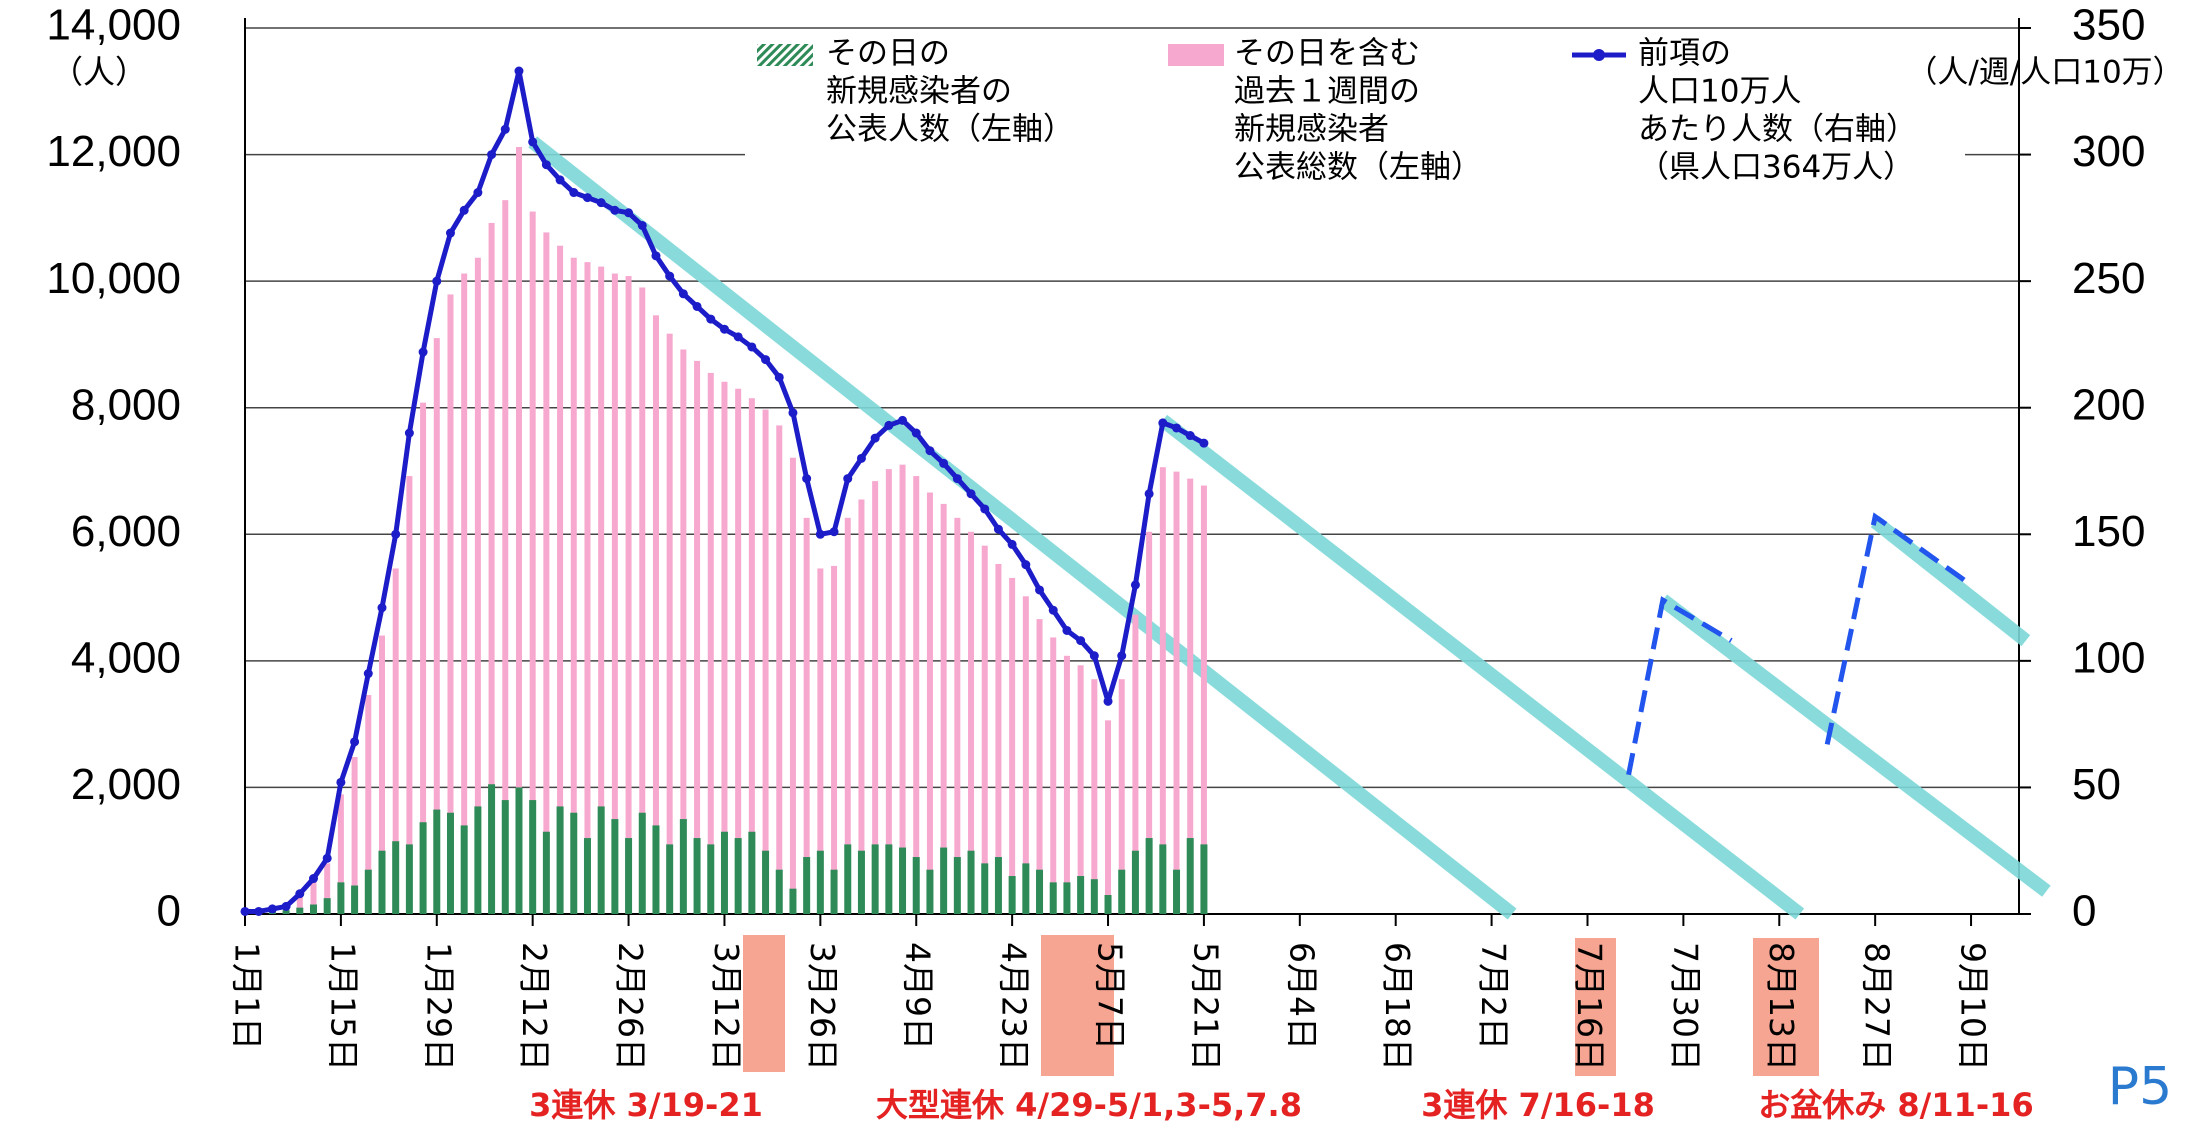  I want to click on x-tick-label: 2月26日, so click(630, 1006).